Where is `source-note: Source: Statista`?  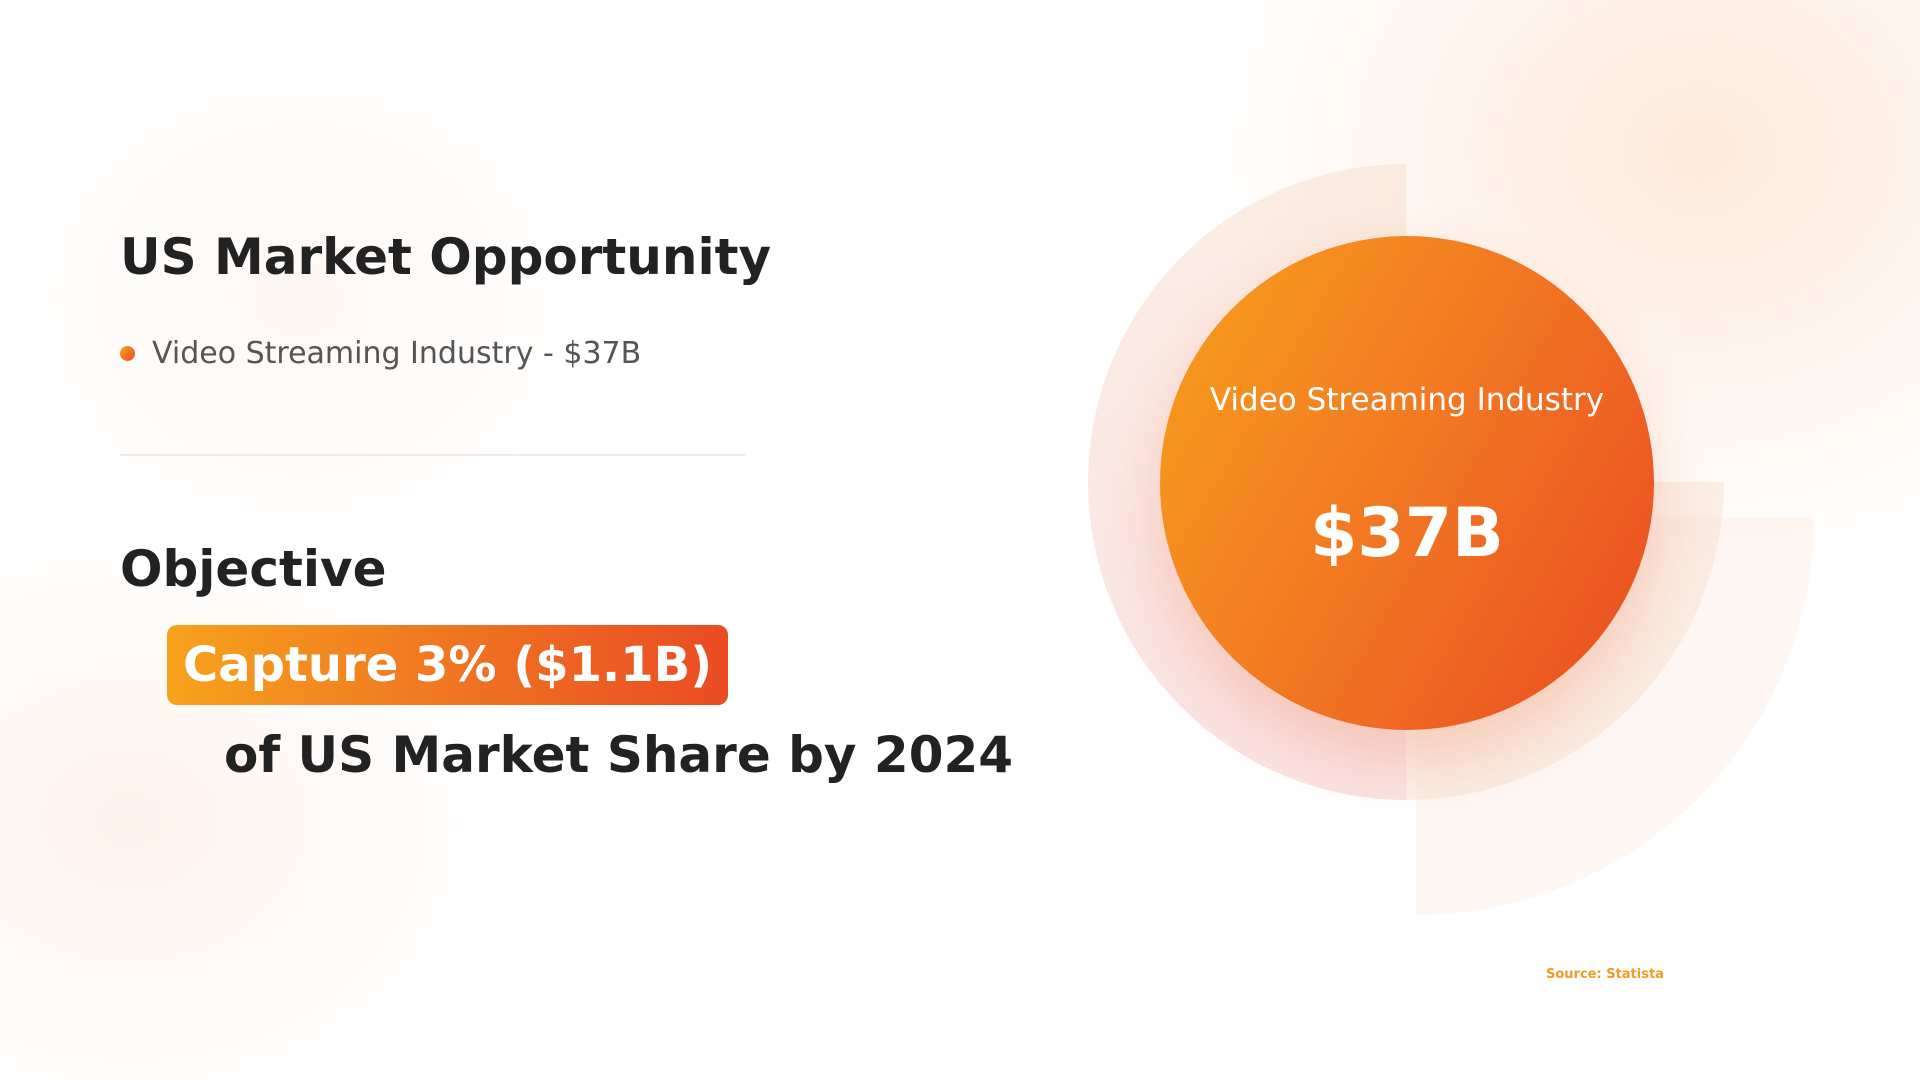 source-note: Source: Statista is located at coordinates (1605, 974).